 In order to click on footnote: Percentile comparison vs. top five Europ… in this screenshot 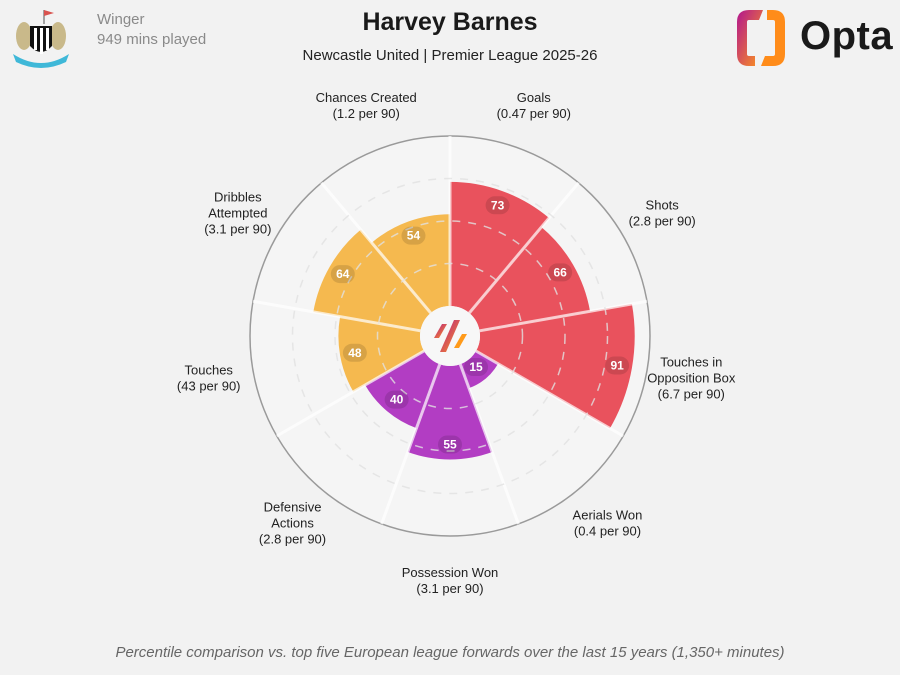, I will do `click(450, 652)`.